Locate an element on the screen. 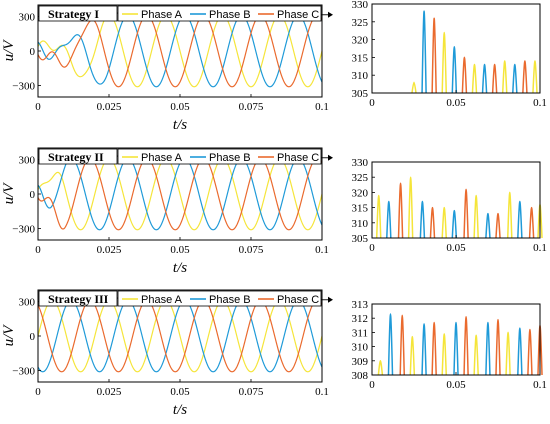  strategy-title-box: Strategy I is located at coordinates (78, 13).